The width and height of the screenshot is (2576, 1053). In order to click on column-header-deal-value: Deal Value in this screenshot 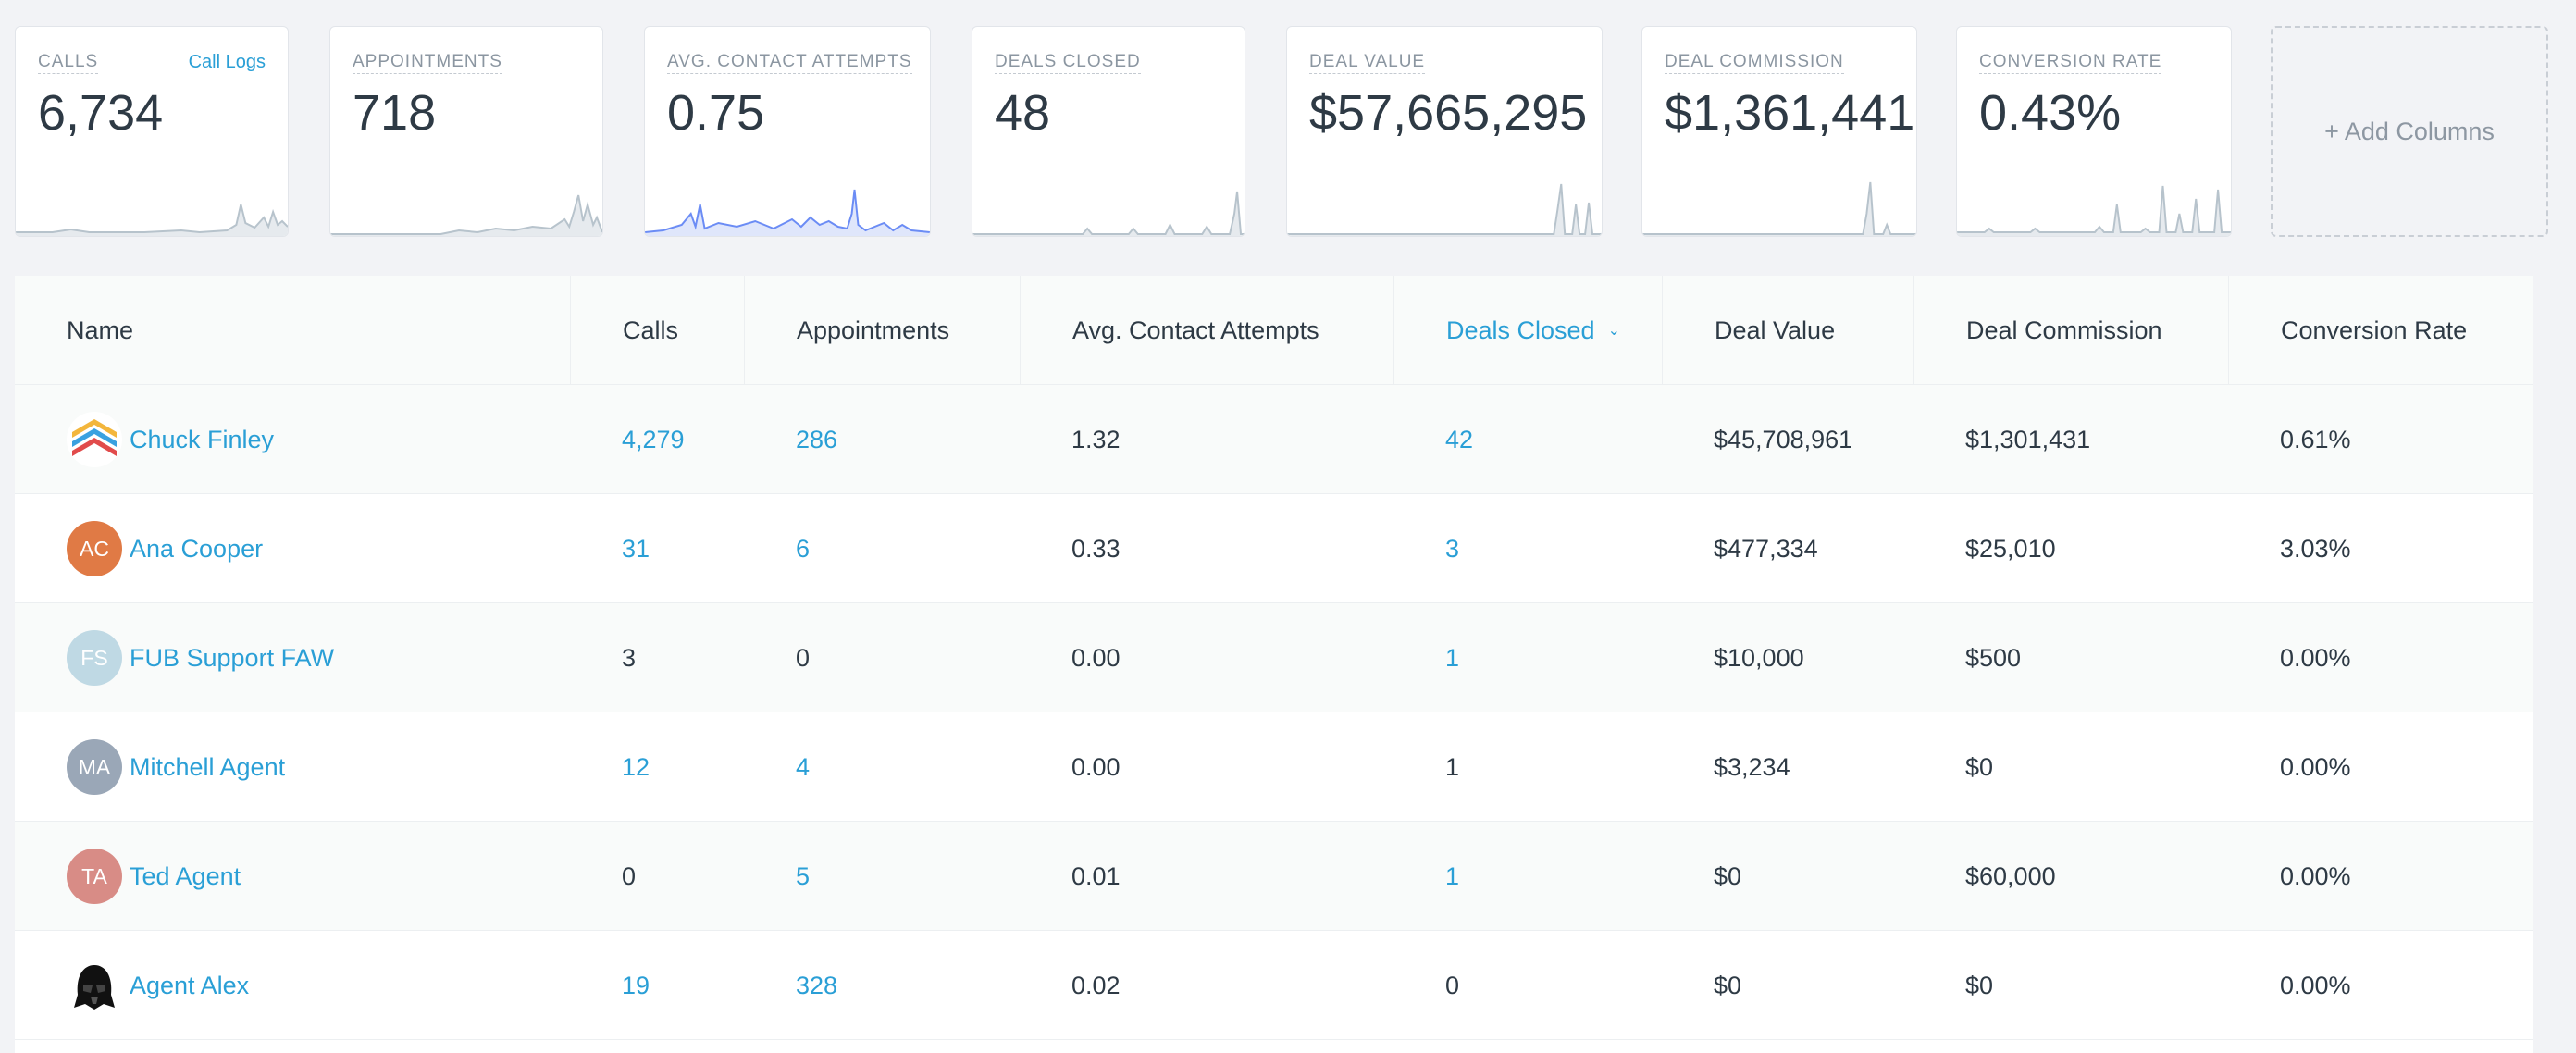, I will do `click(1787, 330)`.